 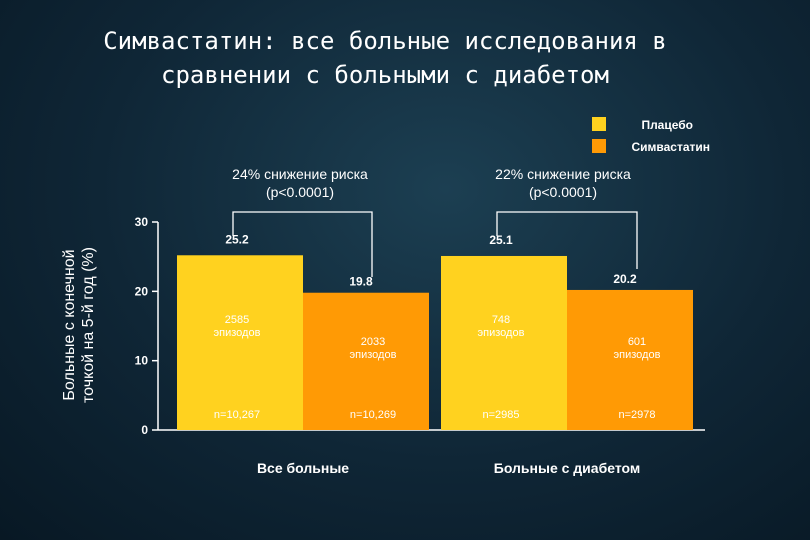 I want to click on bar-n-label: n=10,267, so click(x=237, y=415).